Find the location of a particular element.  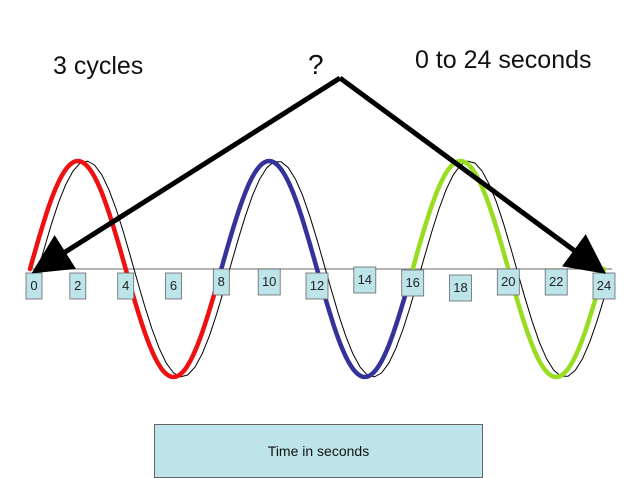

tick-label: 24 is located at coordinates (604, 285).